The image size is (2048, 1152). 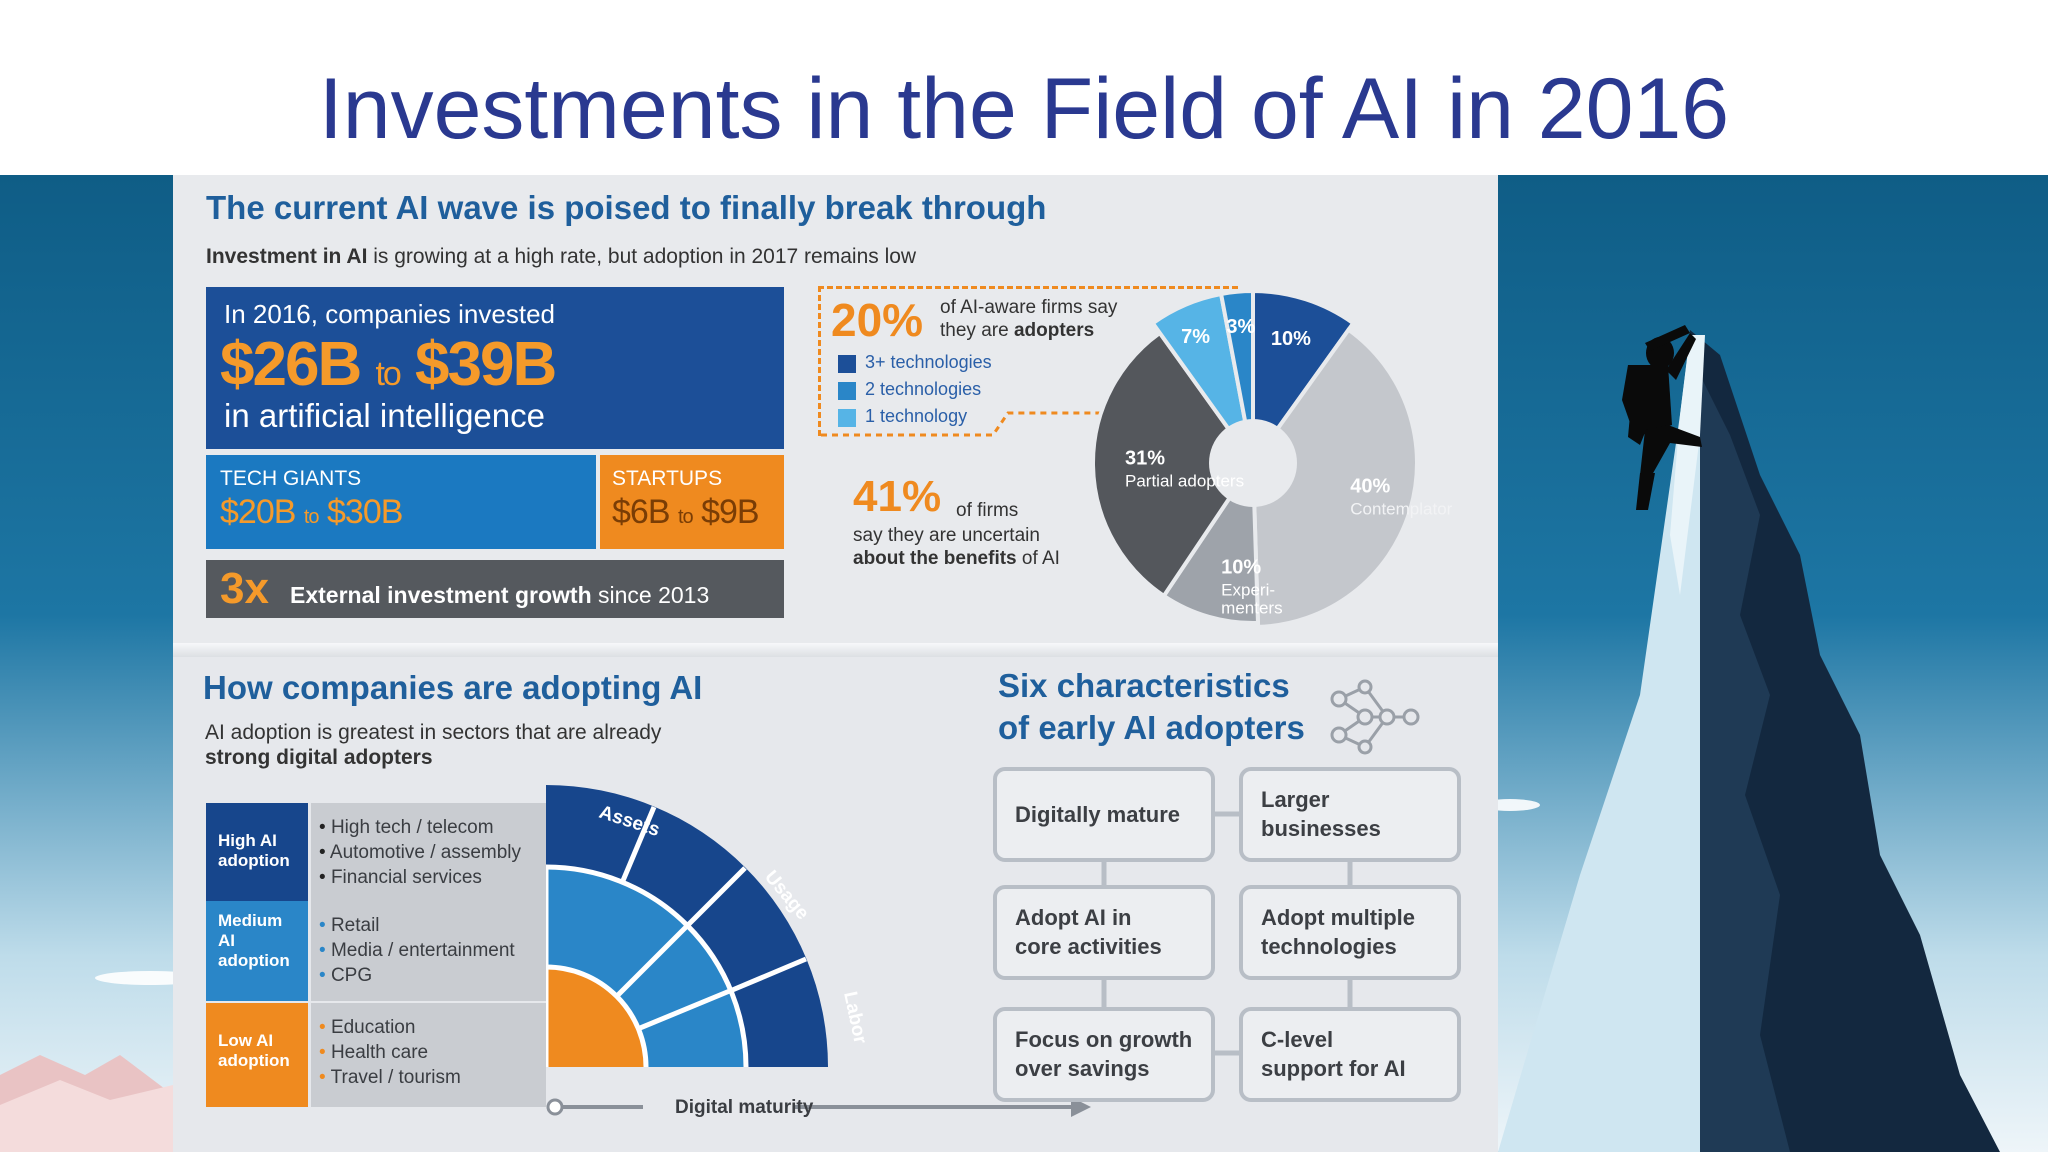 I want to click on tech-giants-box: TECH GIANTS $20B to $30B, so click(x=401, y=502).